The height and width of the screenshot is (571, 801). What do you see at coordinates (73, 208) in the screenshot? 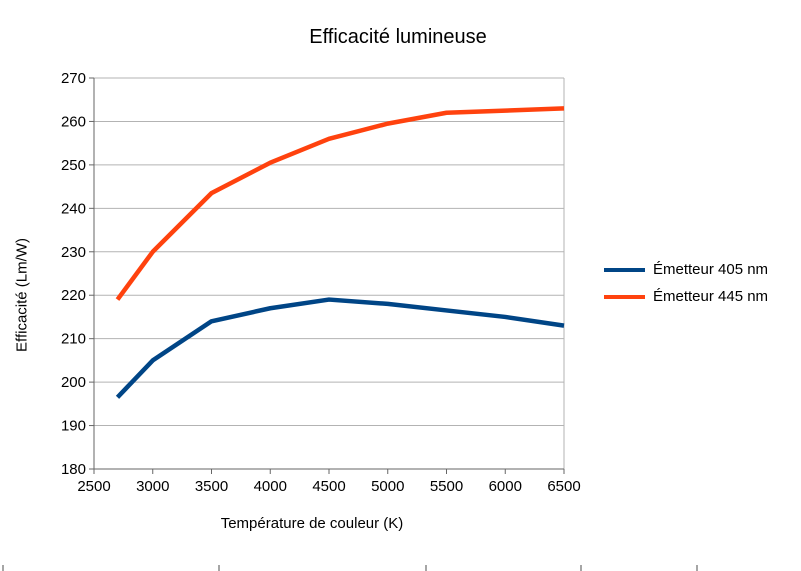
I see `y-tick-label: 240` at bounding box center [73, 208].